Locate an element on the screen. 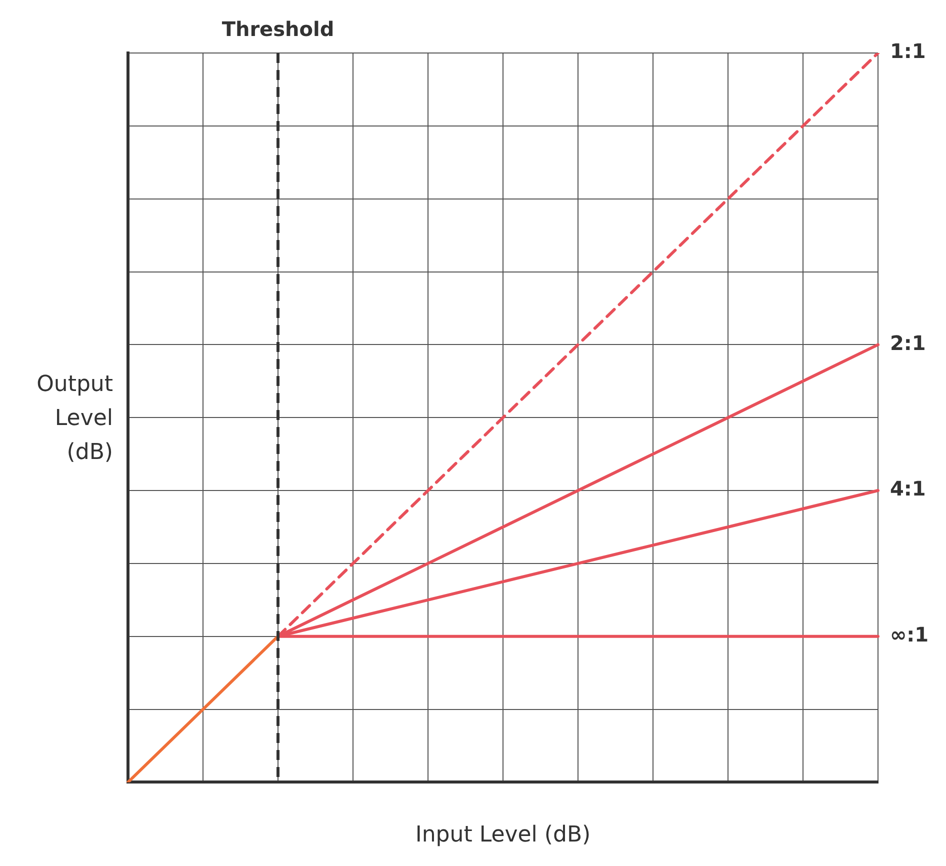  x-axis-title: Input Level (dB) is located at coordinates (503, 835).